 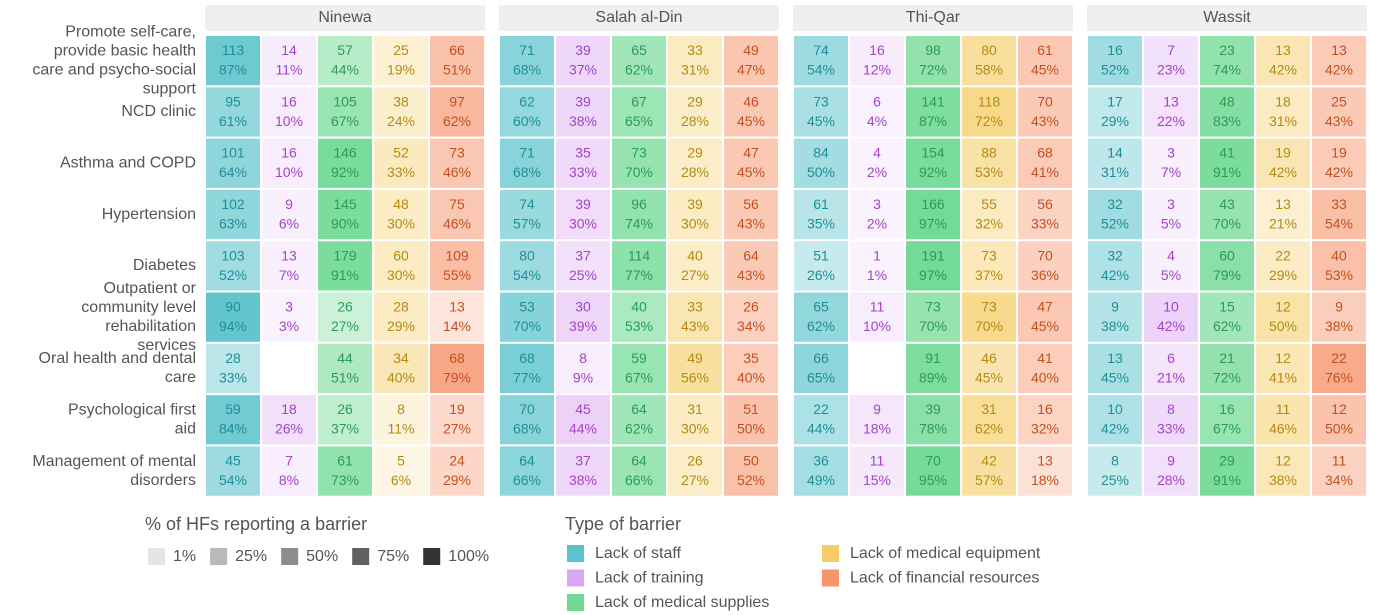 What do you see at coordinates (751, 461) in the screenshot?
I see `count-label: 50` at bounding box center [751, 461].